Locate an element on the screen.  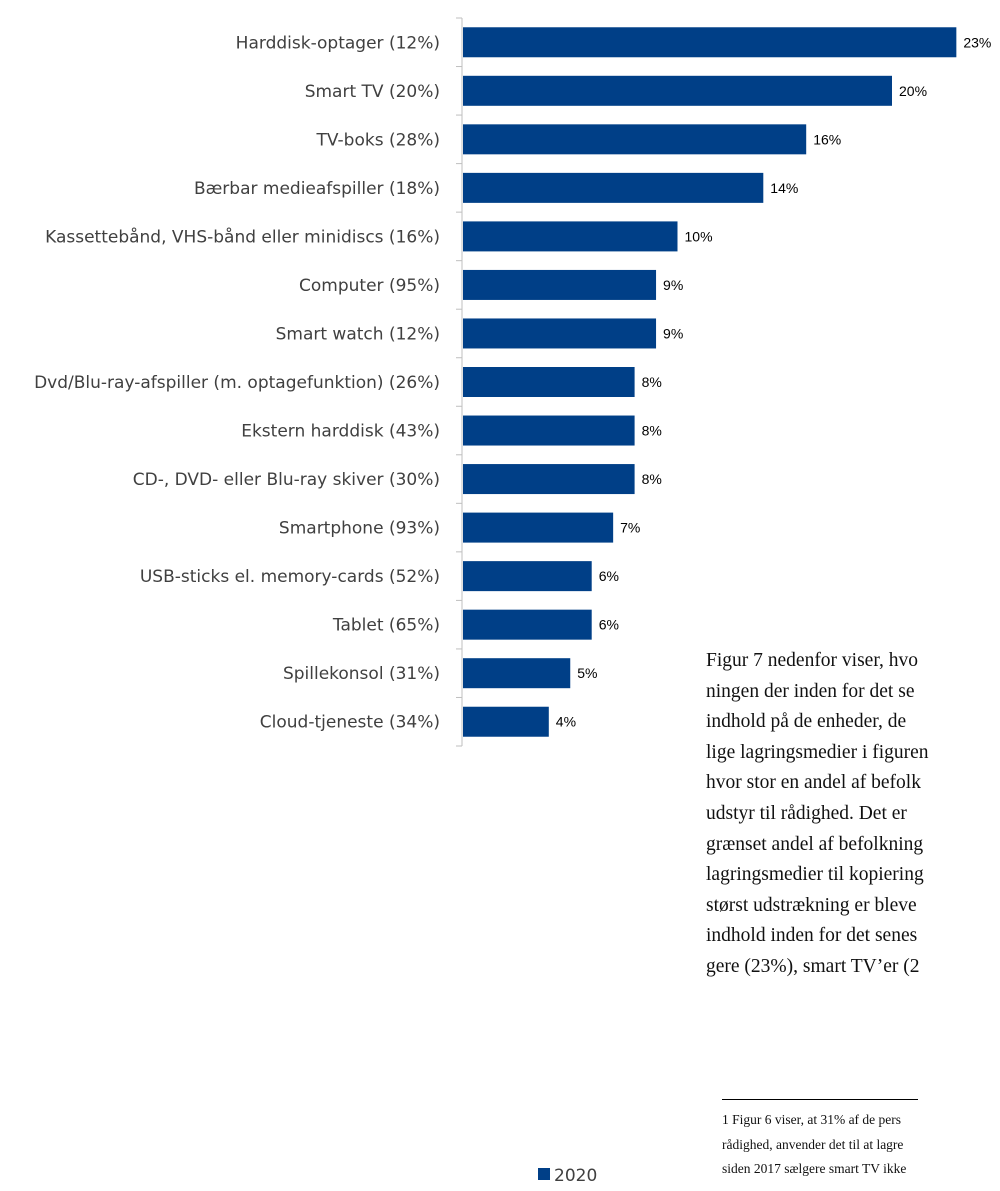
paragraph-line: Figur 7 nedenfor viser, hvo is located at coordinates (812, 660).